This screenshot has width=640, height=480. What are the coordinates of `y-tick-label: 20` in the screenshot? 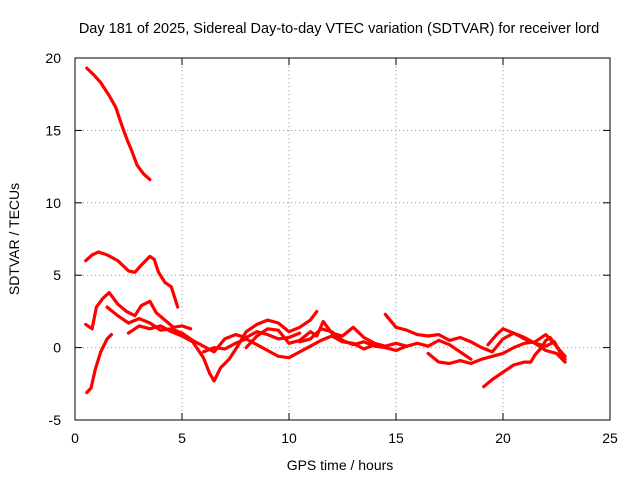 It's located at (53, 58).